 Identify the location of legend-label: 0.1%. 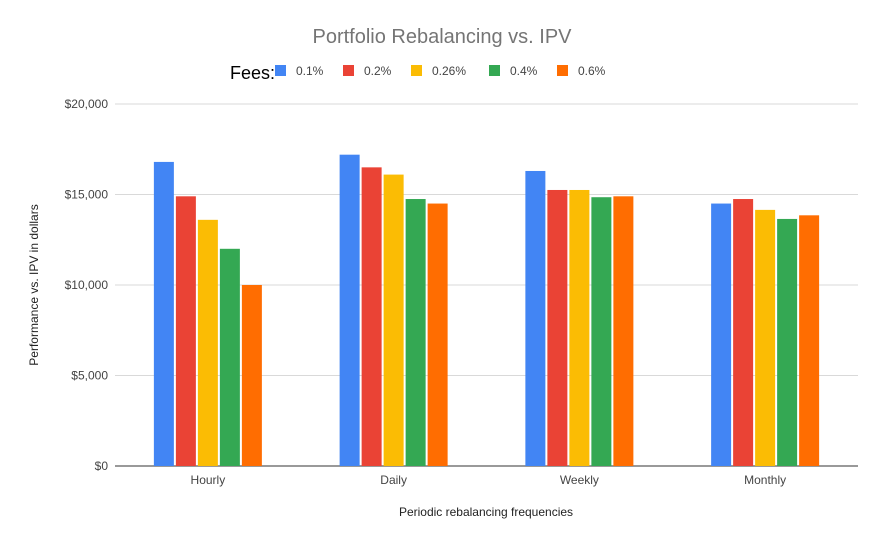
(310, 71).